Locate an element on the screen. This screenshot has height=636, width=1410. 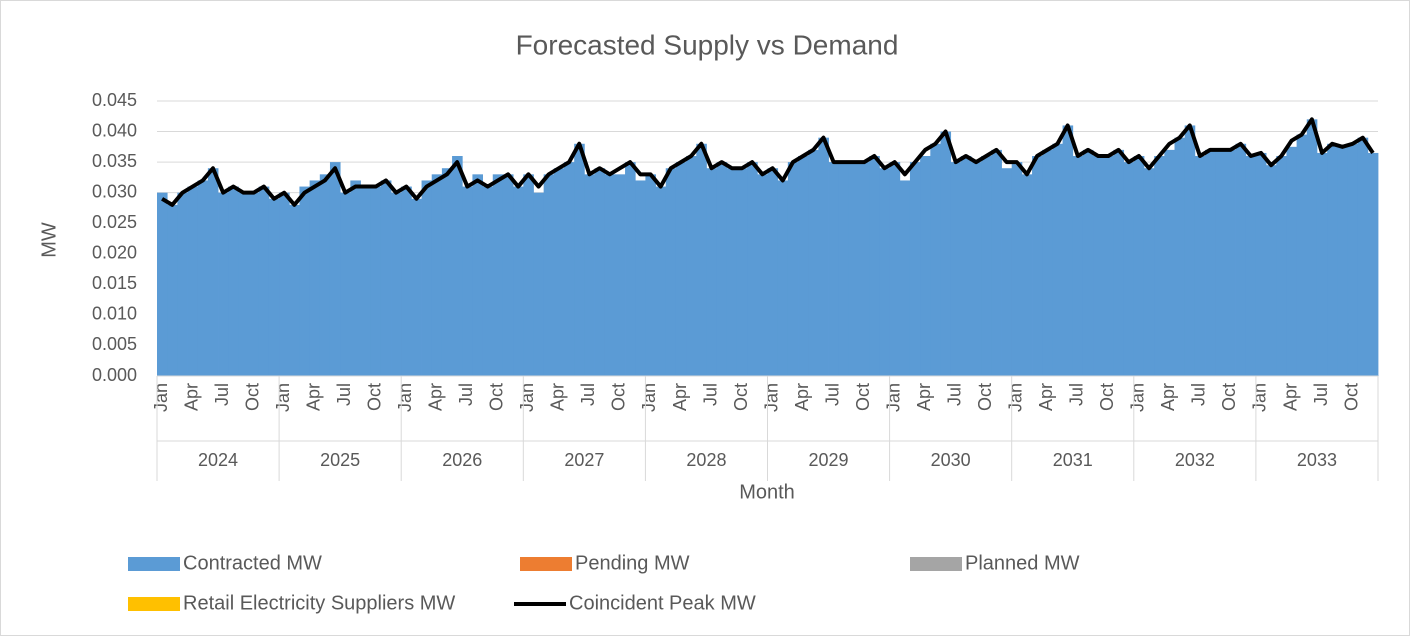
legend-label: Coincident Peak MW is located at coordinates (662, 603).